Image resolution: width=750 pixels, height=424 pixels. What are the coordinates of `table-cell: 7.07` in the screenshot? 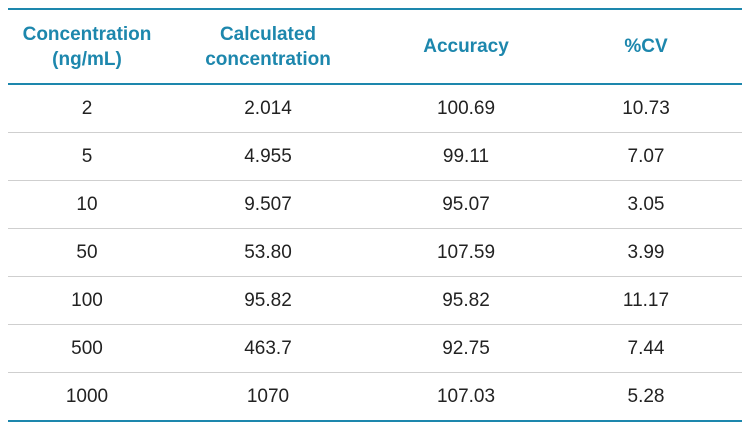 It's located at (646, 156).